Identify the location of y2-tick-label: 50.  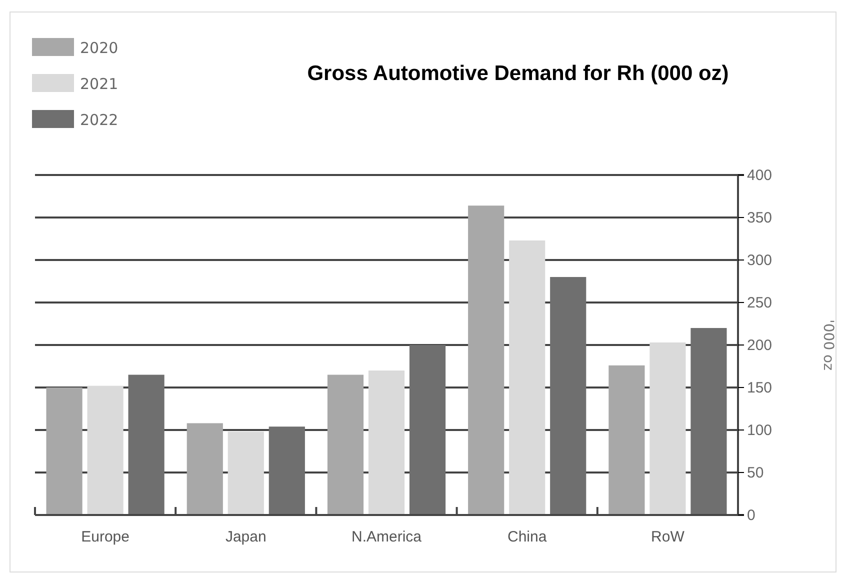
(755, 473).